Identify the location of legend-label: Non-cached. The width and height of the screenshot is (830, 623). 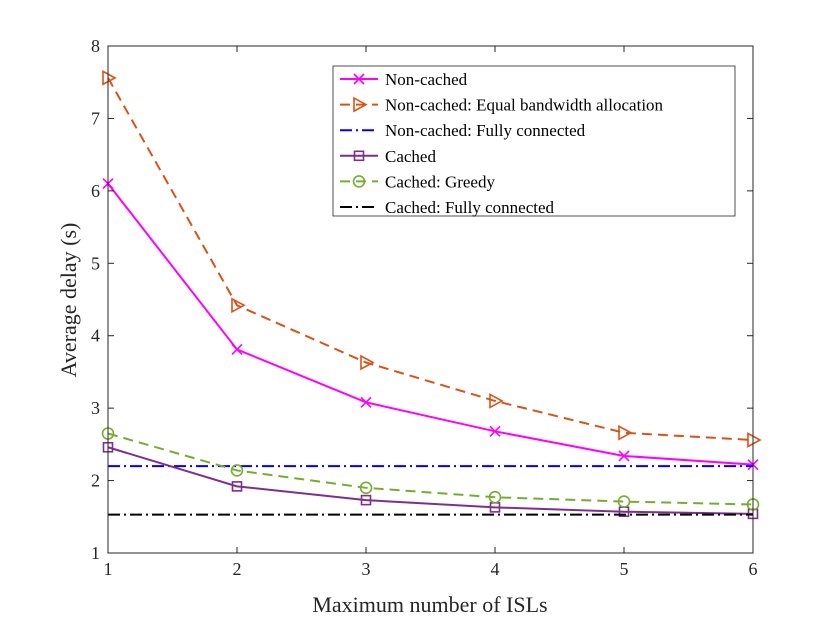
(426, 79).